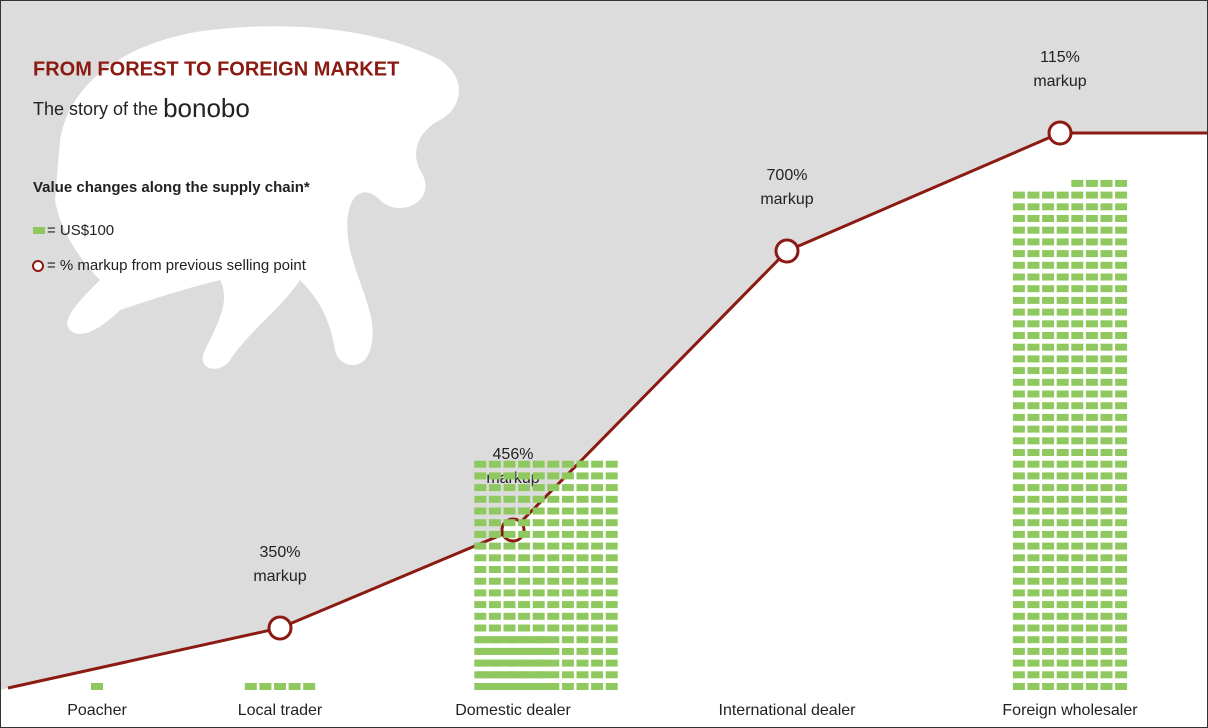 This screenshot has height=728, width=1208. Describe the element at coordinates (206, 108) in the screenshot. I see `subtitle-emphasis: bonobo` at that location.